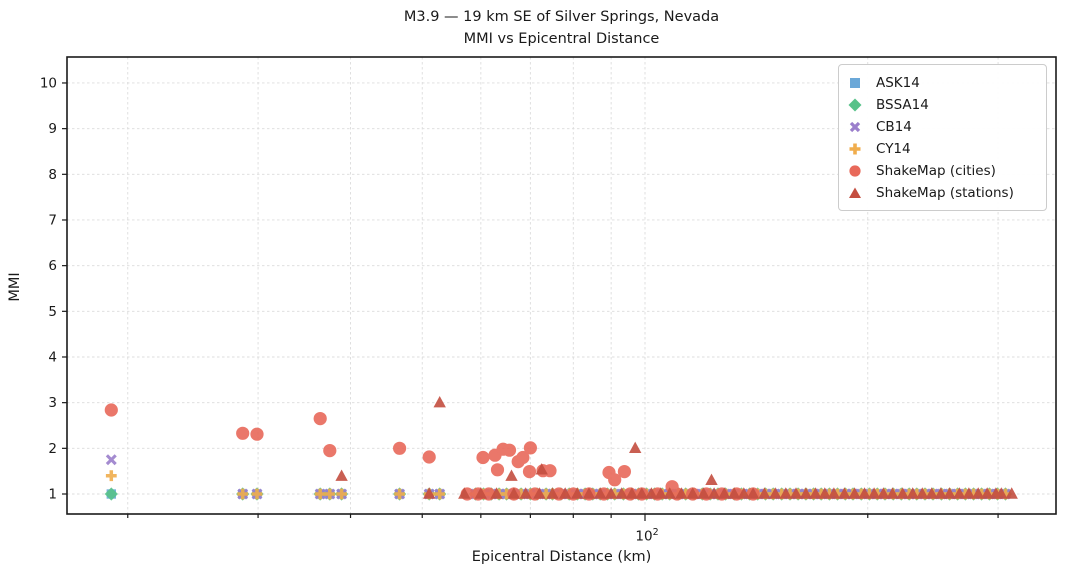  Describe the element at coordinates (855, 171) in the screenshot. I see `cities-circle-marker-icon` at that location.